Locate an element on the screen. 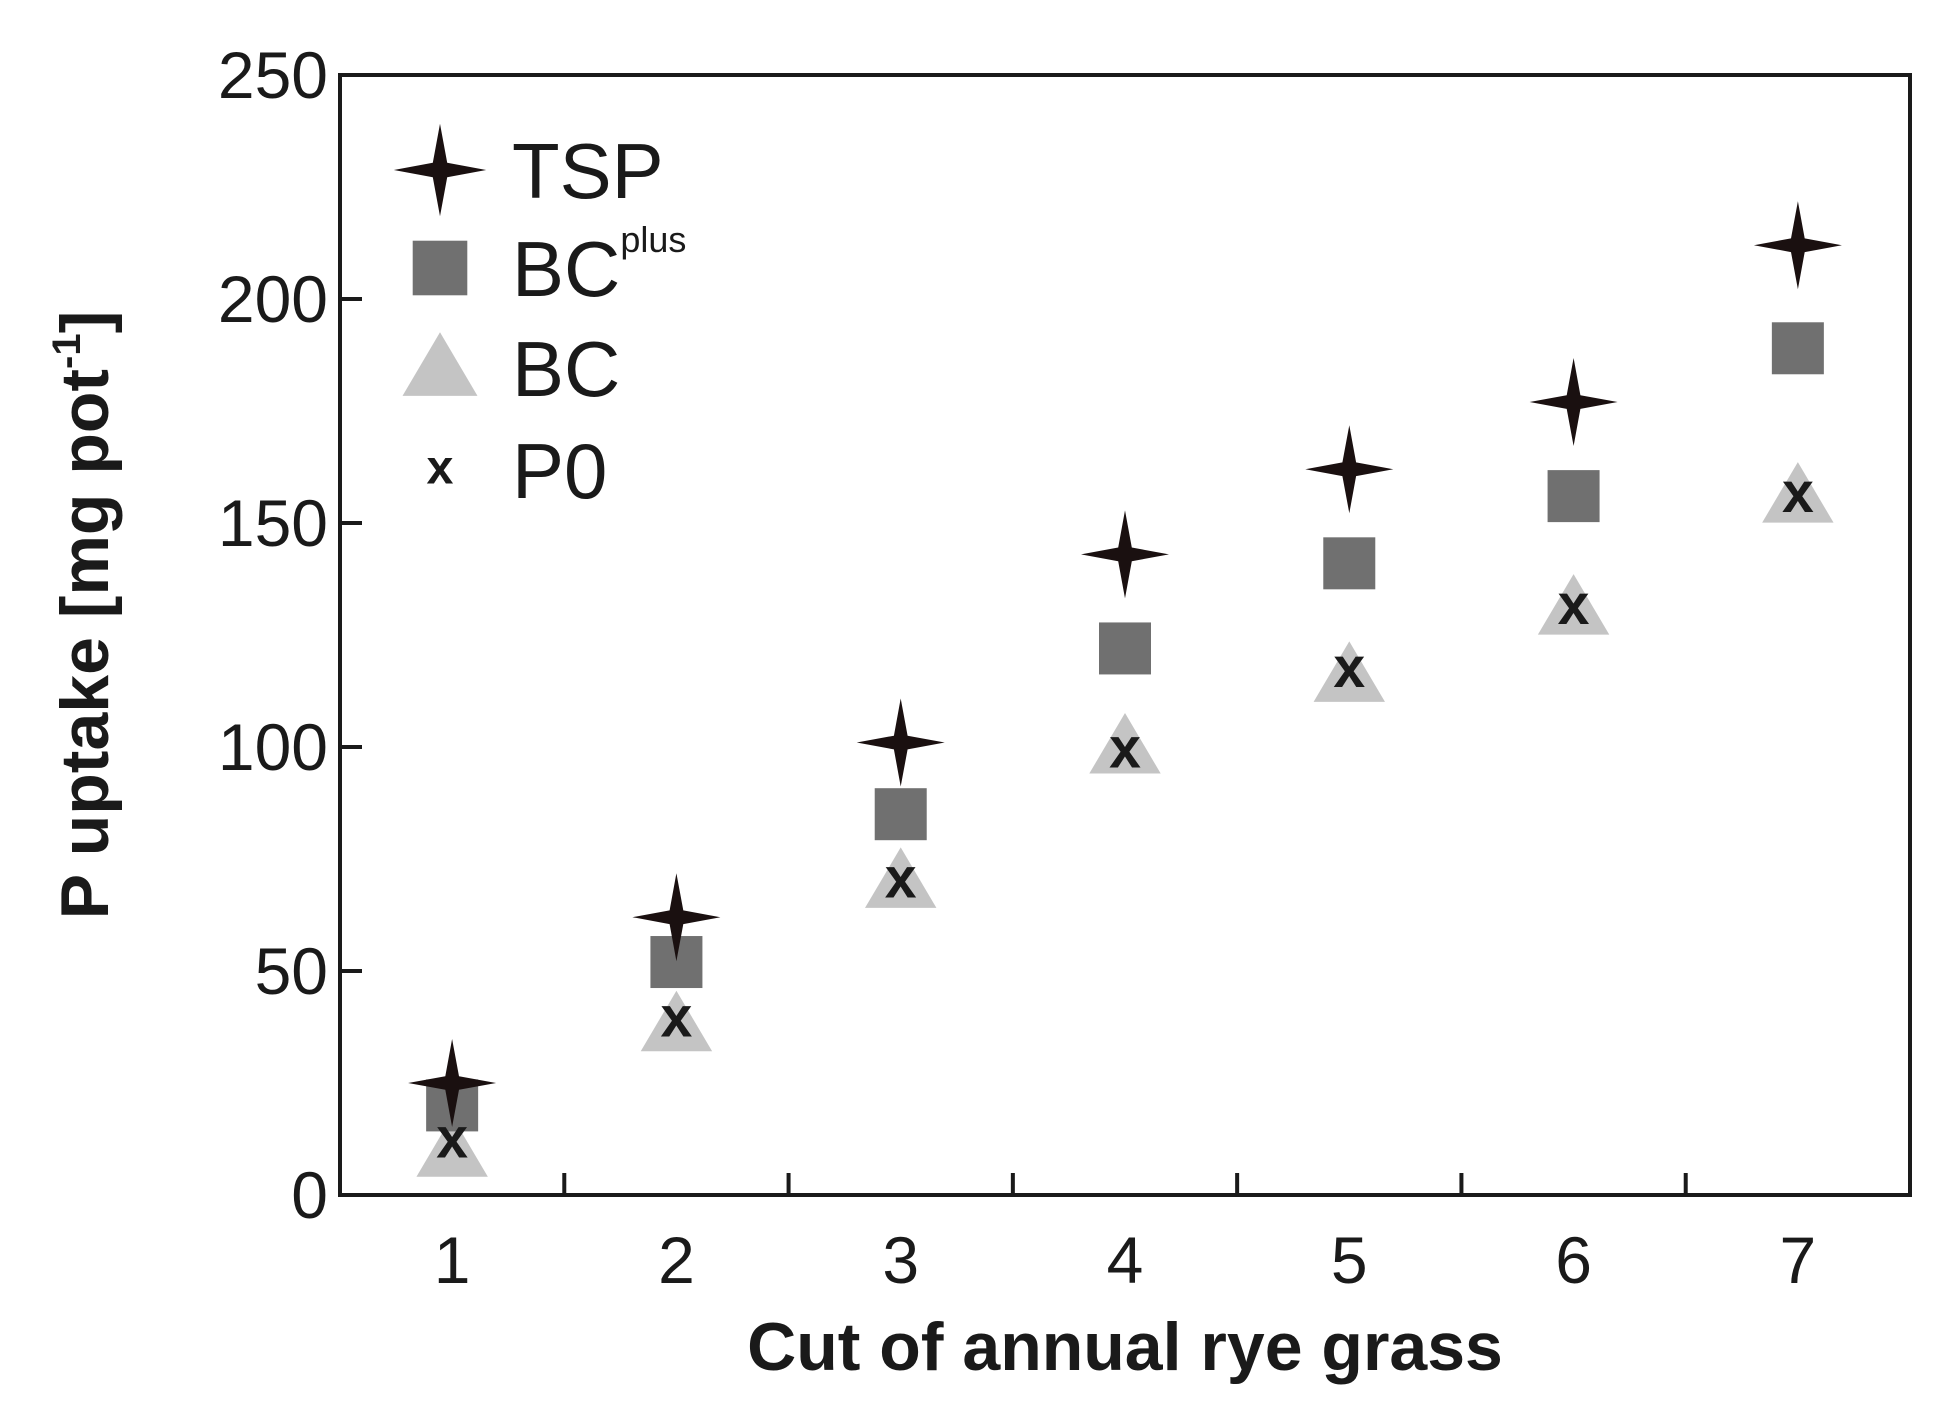  point-p0-3: x is located at coordinates (901, 879).